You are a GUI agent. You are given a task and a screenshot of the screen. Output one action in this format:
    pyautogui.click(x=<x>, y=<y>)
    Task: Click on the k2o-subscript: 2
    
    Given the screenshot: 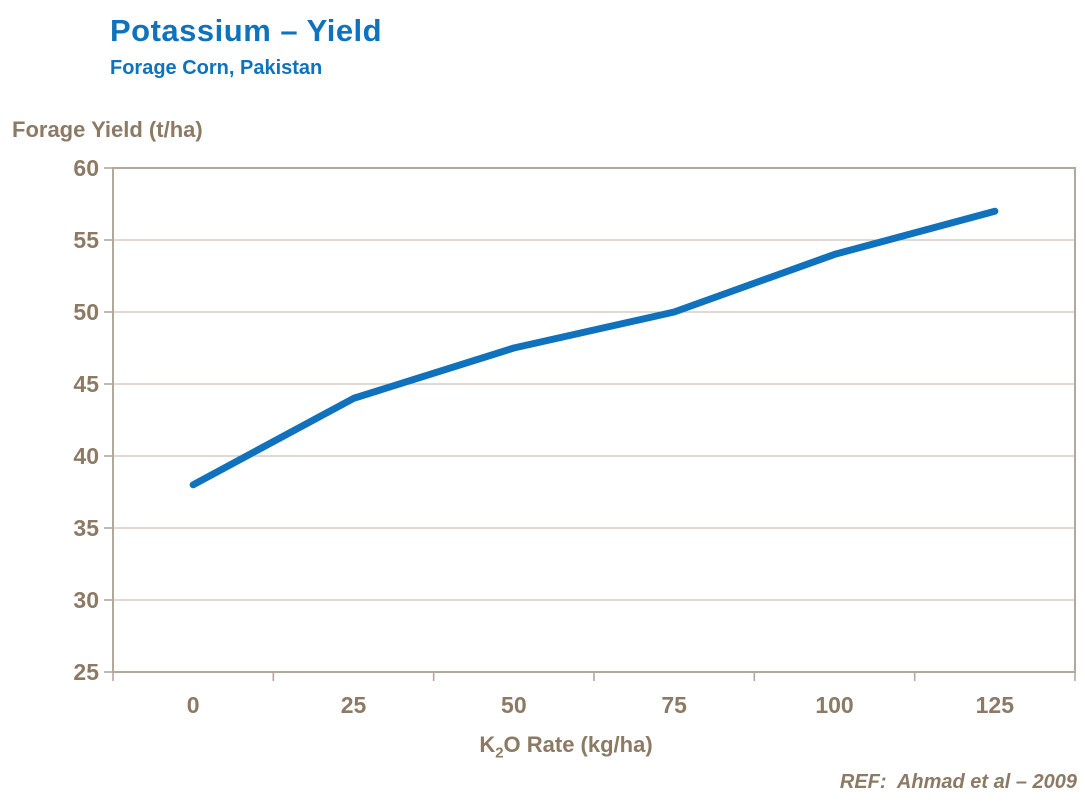 What is the action you would take?
    pyautogui.click(x=499, y=753)
    